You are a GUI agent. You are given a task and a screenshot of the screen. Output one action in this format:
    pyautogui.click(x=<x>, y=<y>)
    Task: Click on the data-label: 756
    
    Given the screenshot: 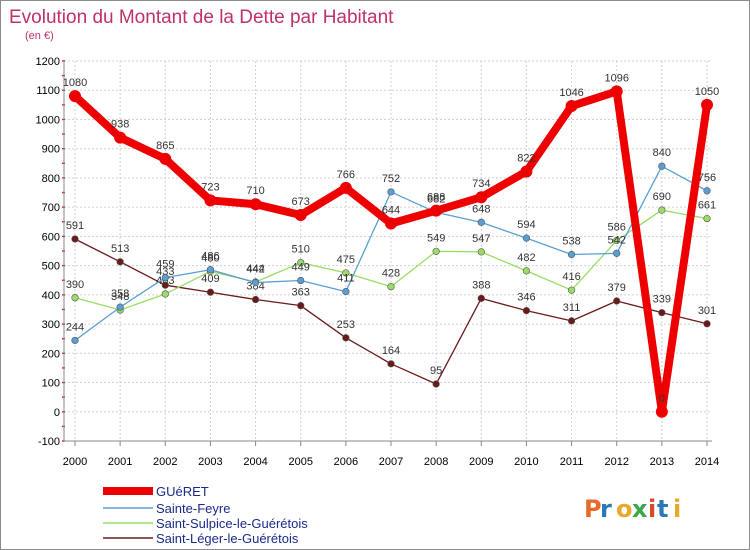 What is the action you would take?
    pyautogui.click(x=707, y=178)
    